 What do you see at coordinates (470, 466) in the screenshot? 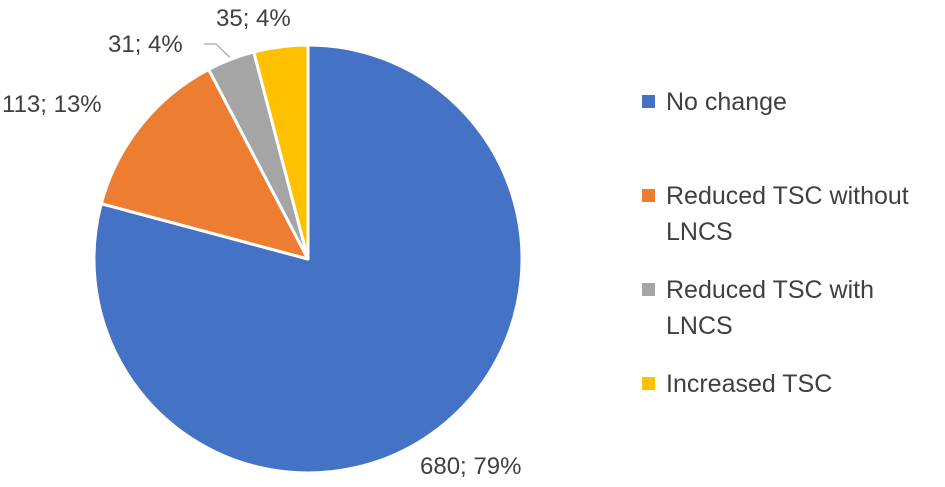
I see `data-label-no-change: 680; 79%` at bounding box center [470, 466].